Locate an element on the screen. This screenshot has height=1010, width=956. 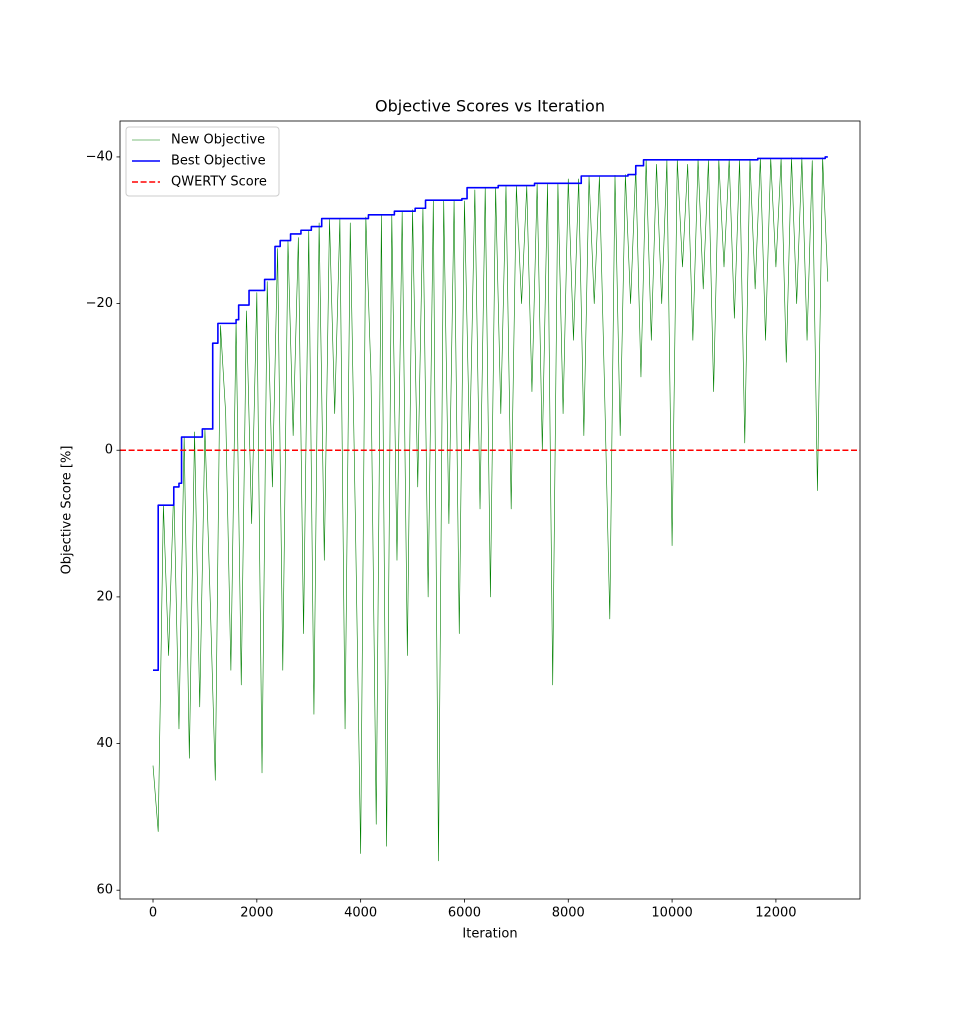
legend-box is located at coordinates (202, 161).